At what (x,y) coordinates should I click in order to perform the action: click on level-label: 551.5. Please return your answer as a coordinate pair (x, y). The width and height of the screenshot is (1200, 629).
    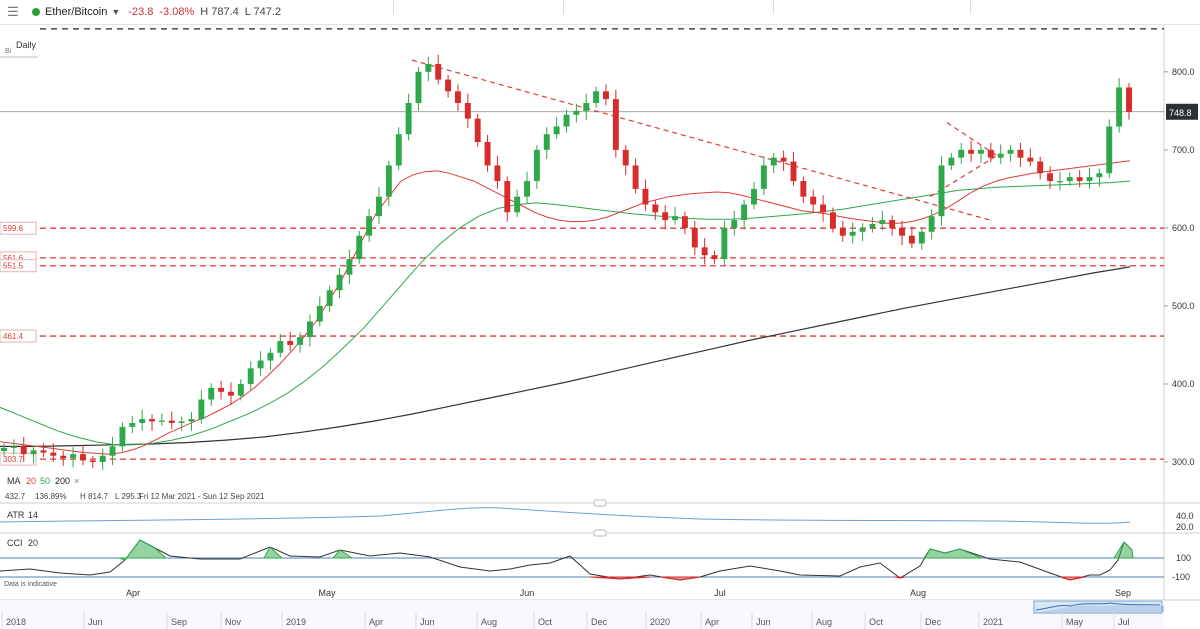
    Looking at the image, I should click on (13, 266).